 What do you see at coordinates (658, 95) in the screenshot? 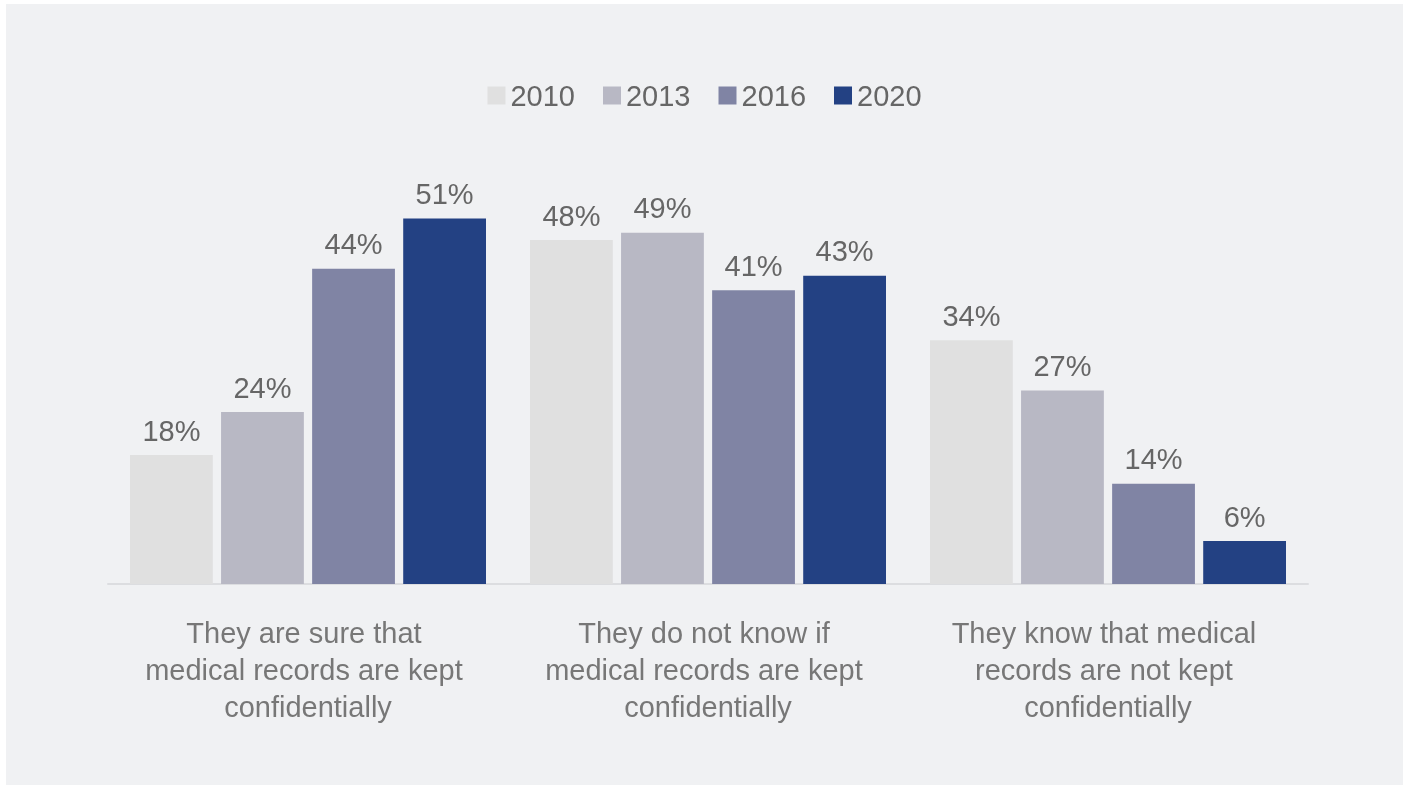
I see `legend-label: 2013` at bounding box center [658, 95].